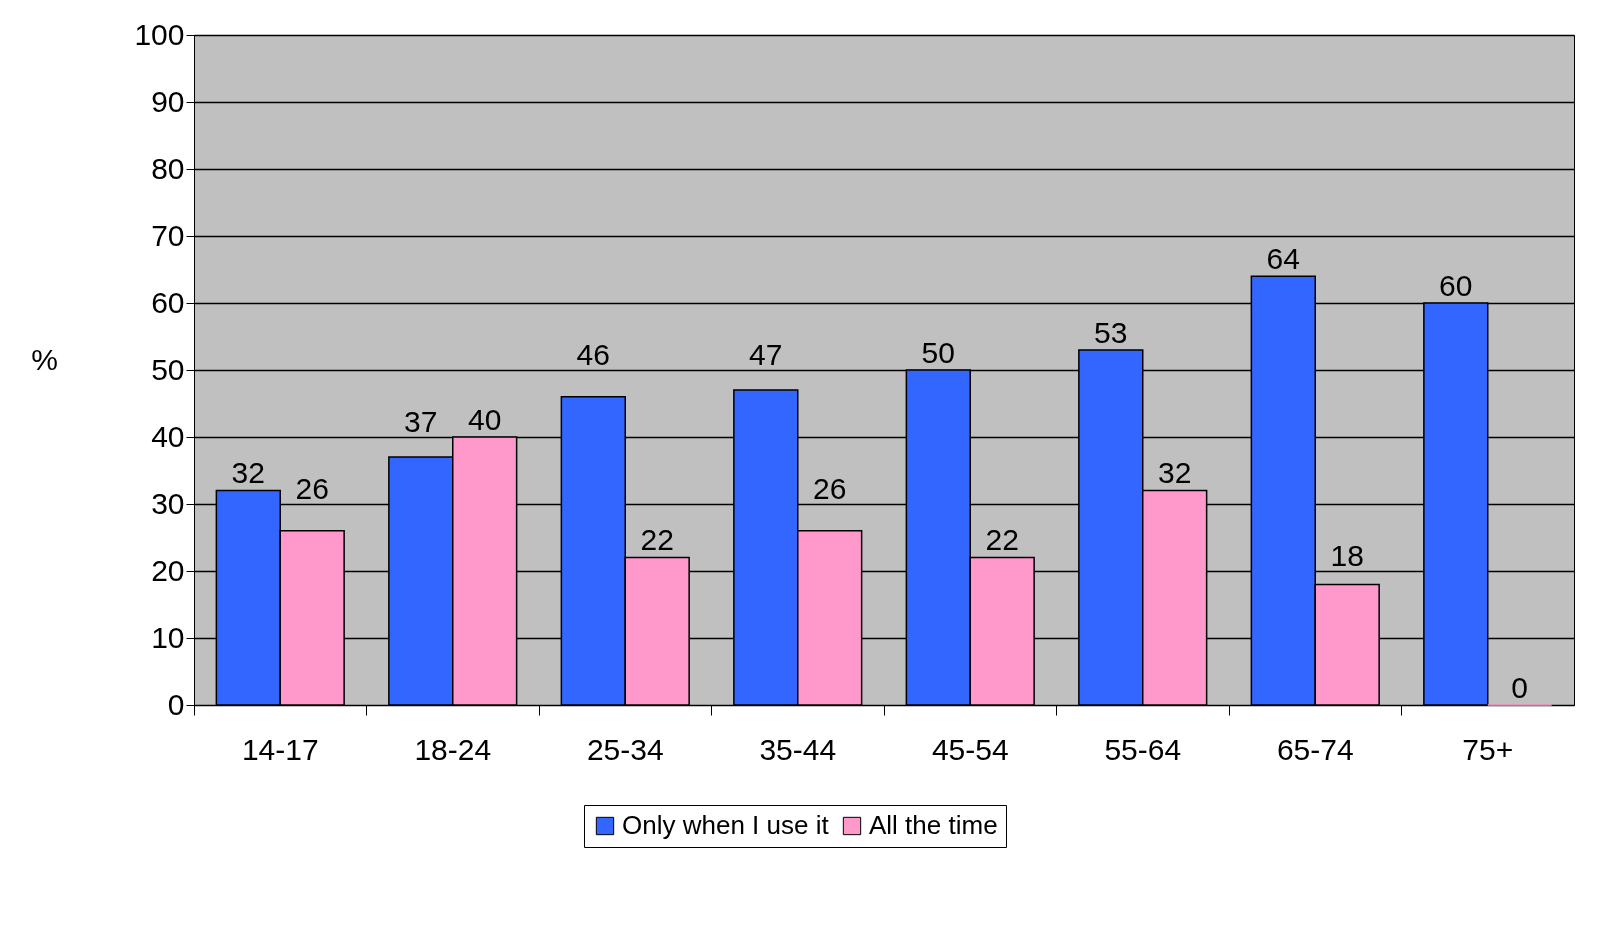  I want to click on y-tick-label: 40, so click(168, 436).